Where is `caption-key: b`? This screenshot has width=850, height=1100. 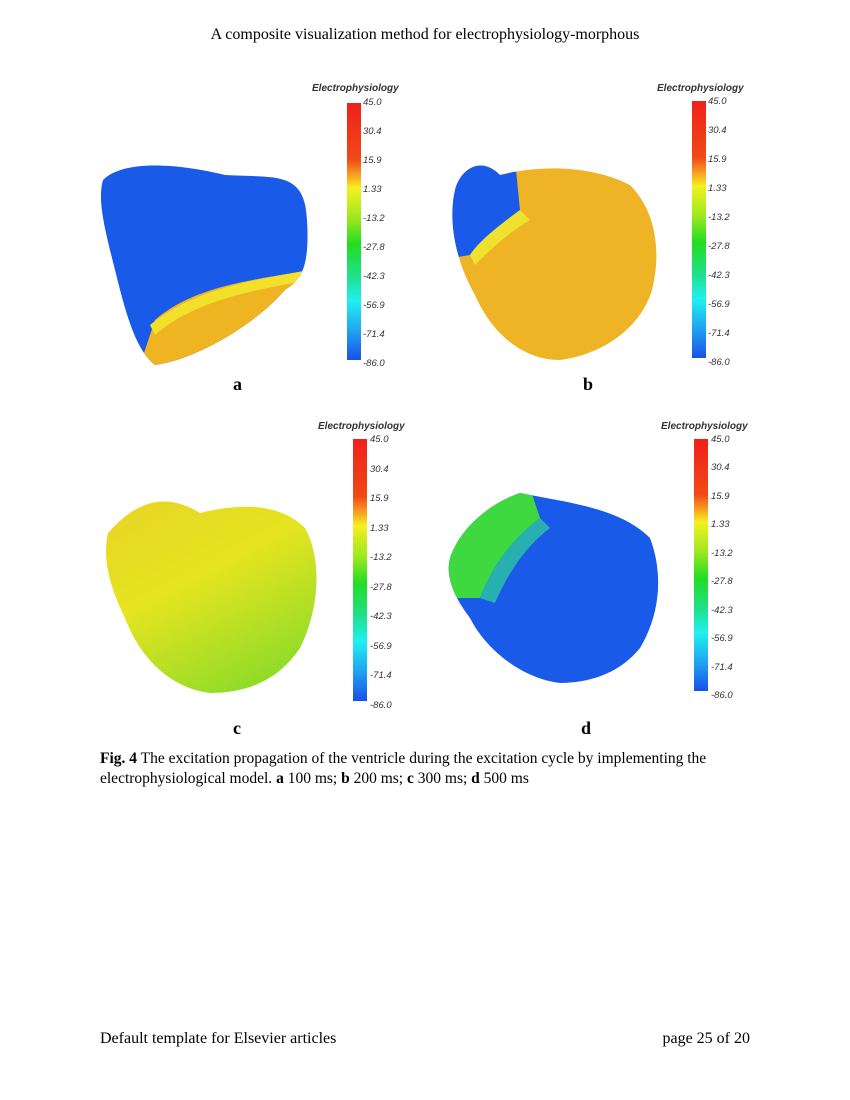
caption-key: b is located at coordinates (345, 778).